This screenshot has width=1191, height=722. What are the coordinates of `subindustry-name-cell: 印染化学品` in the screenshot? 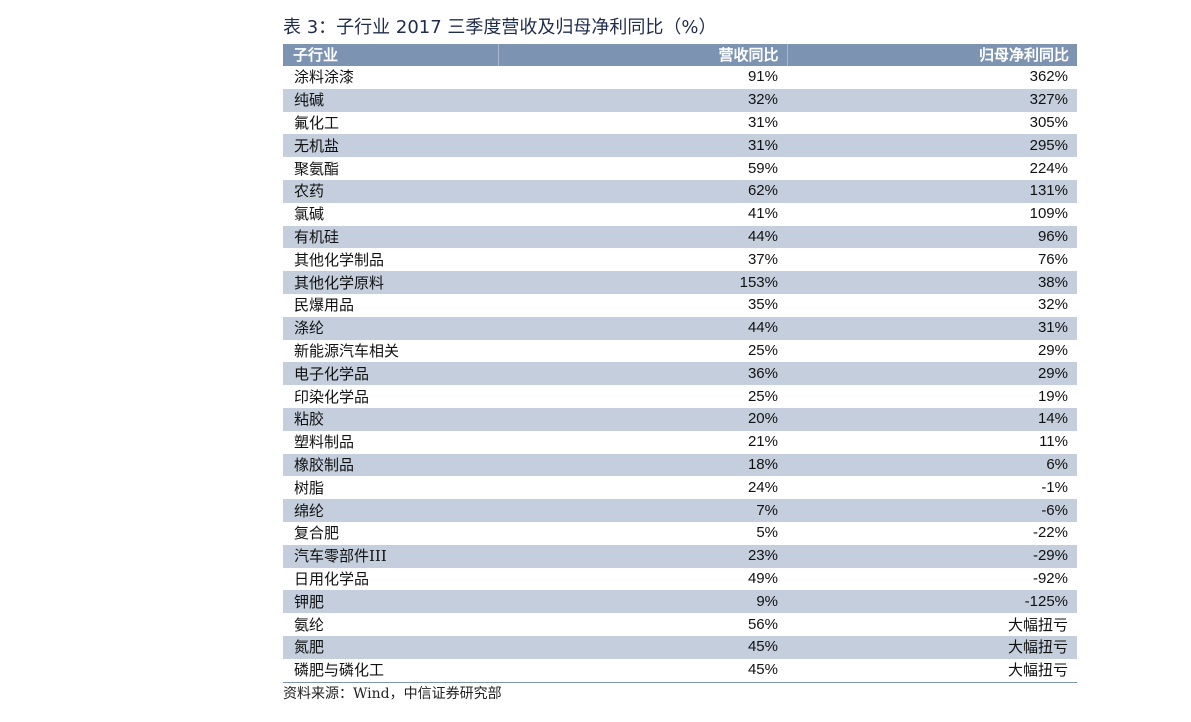 It's located at (332, 396).